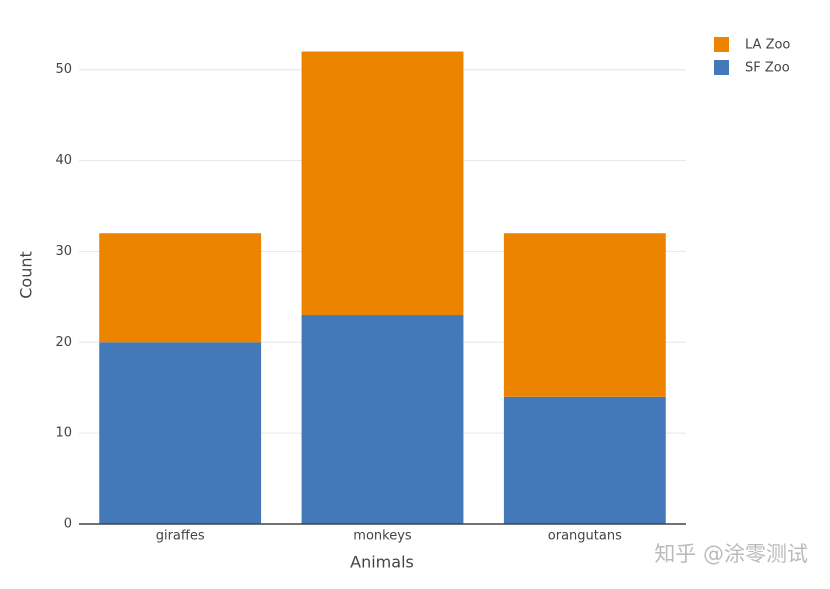 Image resolution: width=830 pixels, height=589 pixels. What do you see at coordinates (26, 275) in the screenshot?
I see `y-axis-label: Count` at bounding box center [26, 275].